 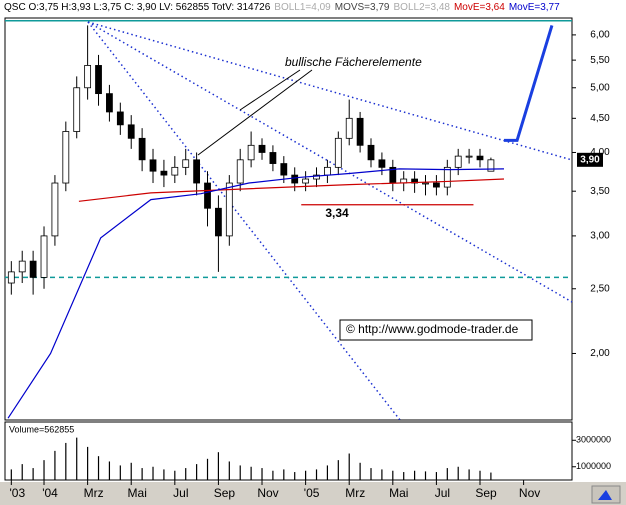 I want to click on y-tick-label: 5,50, so click(x=600, y=60).